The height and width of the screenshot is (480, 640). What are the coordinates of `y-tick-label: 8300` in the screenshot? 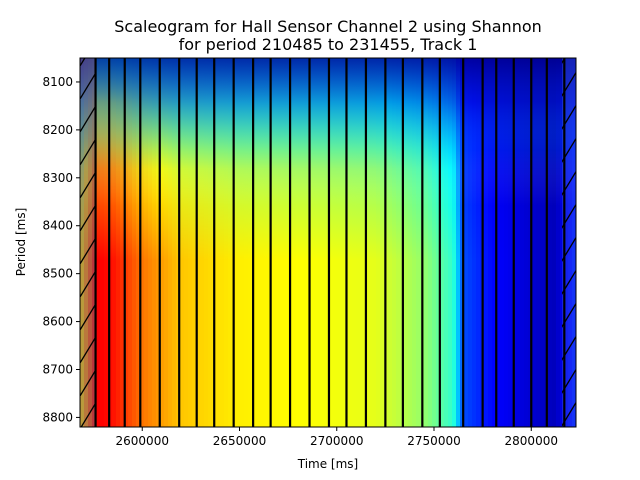 It's located at (57, 178).